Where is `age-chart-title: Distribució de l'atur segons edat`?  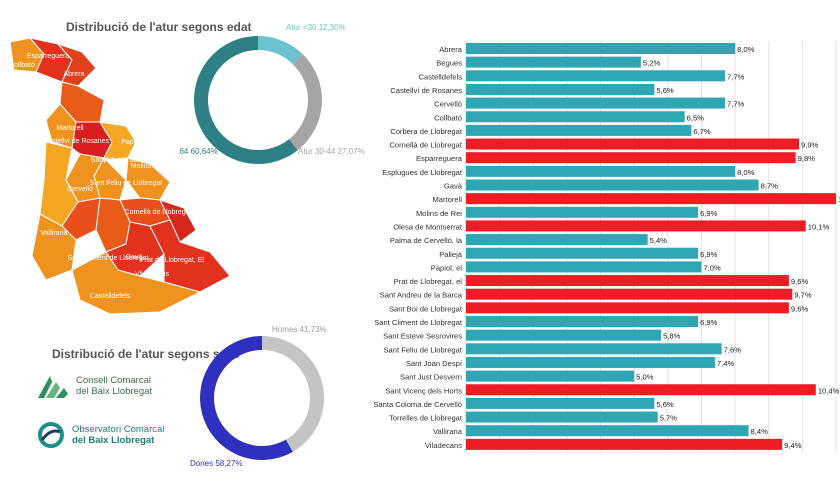 age-chart-title: Distribució de l'atur segons edat is located at coordinates (159, 27).